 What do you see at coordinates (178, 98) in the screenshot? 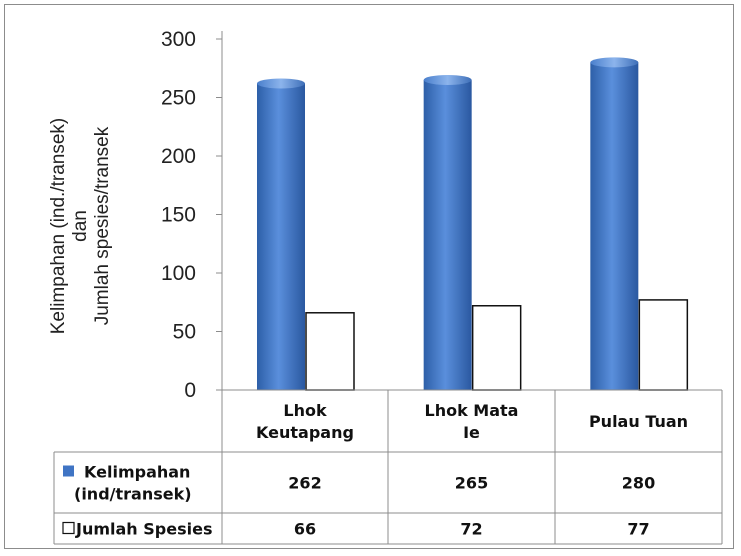
I see `y-tick-label: 250` at bounding box center [178, 98].